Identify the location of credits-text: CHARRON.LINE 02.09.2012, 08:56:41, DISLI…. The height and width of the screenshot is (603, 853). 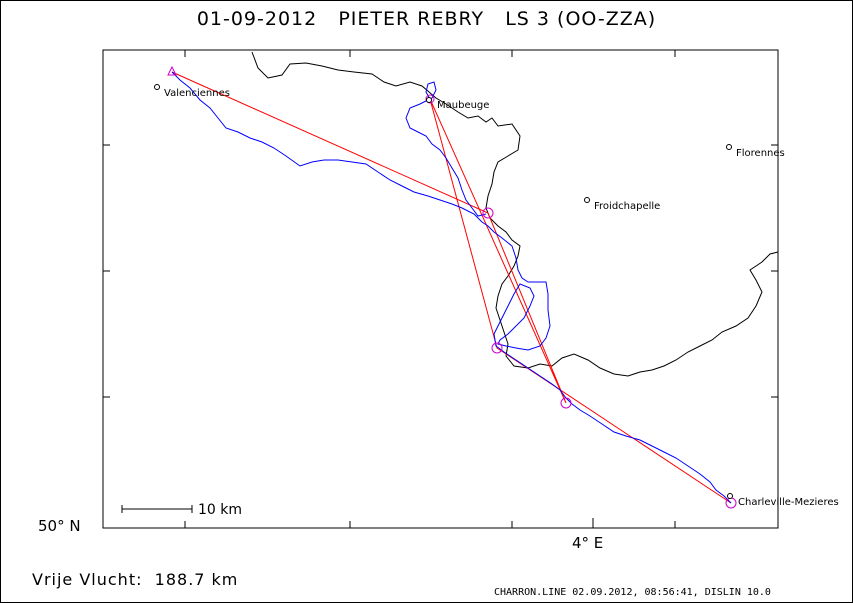
(632, 592).